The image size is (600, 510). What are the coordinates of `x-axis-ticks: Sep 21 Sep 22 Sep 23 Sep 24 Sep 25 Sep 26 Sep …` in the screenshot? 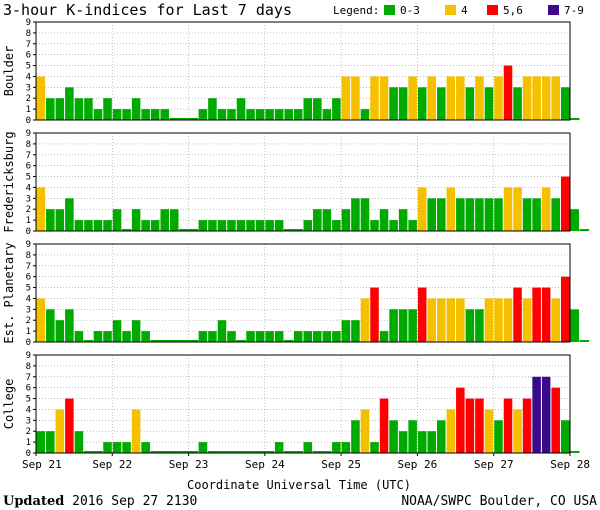 It's located at (306, 462).